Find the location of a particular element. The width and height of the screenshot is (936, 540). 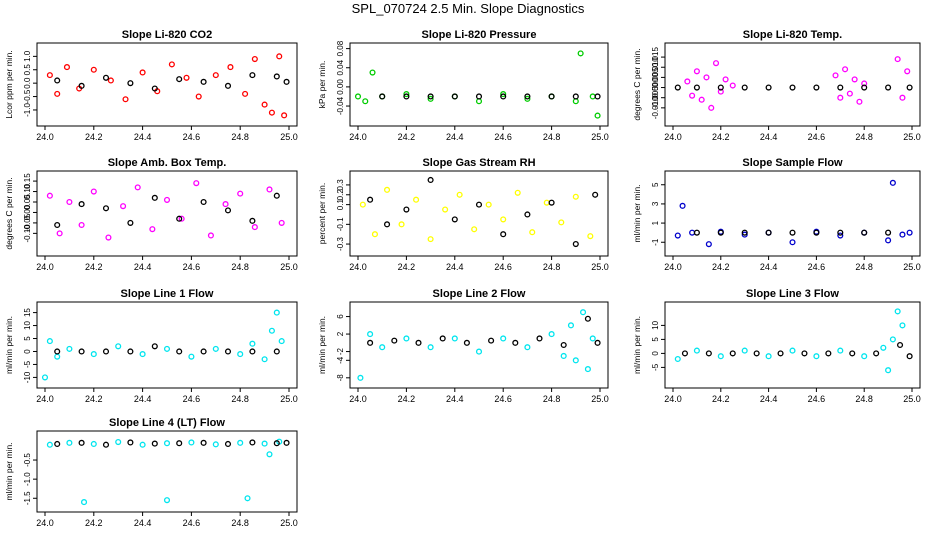

y-axis-label: percent per min. is located at coordinates (322, 213).